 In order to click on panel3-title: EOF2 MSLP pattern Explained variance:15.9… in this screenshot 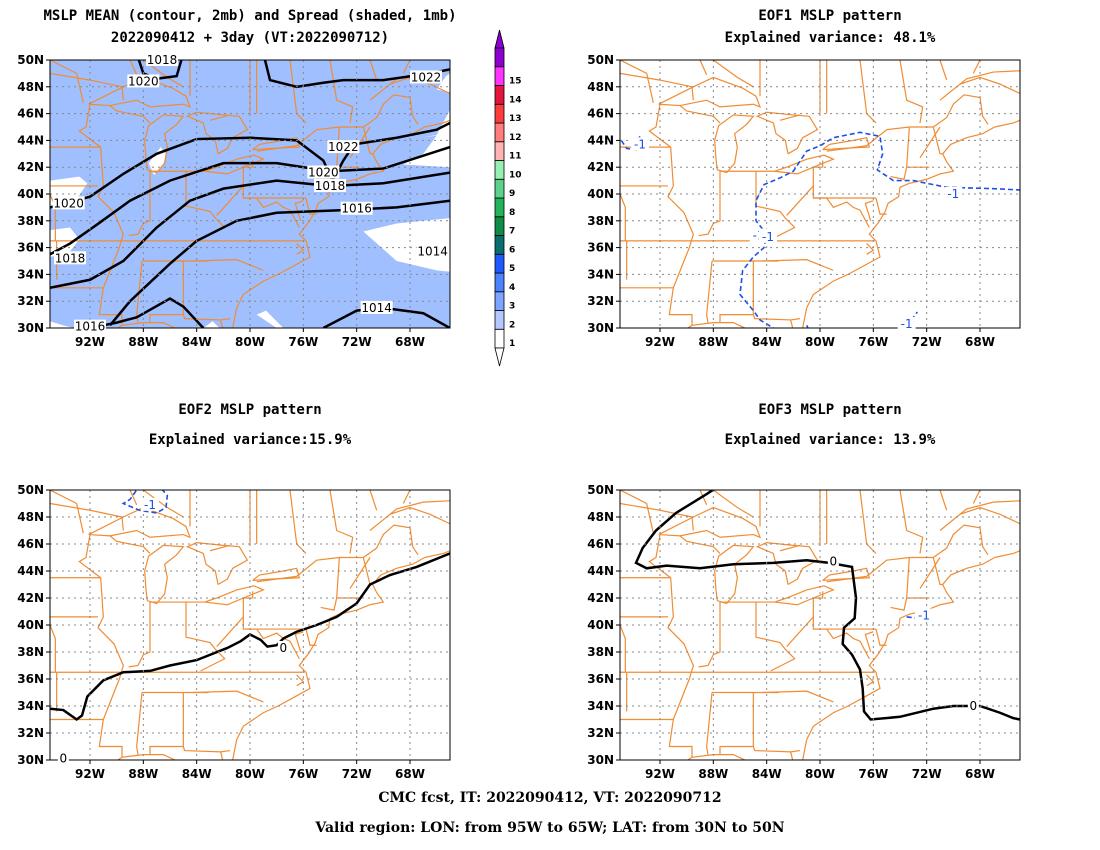, I will do `click(250, 425)`.